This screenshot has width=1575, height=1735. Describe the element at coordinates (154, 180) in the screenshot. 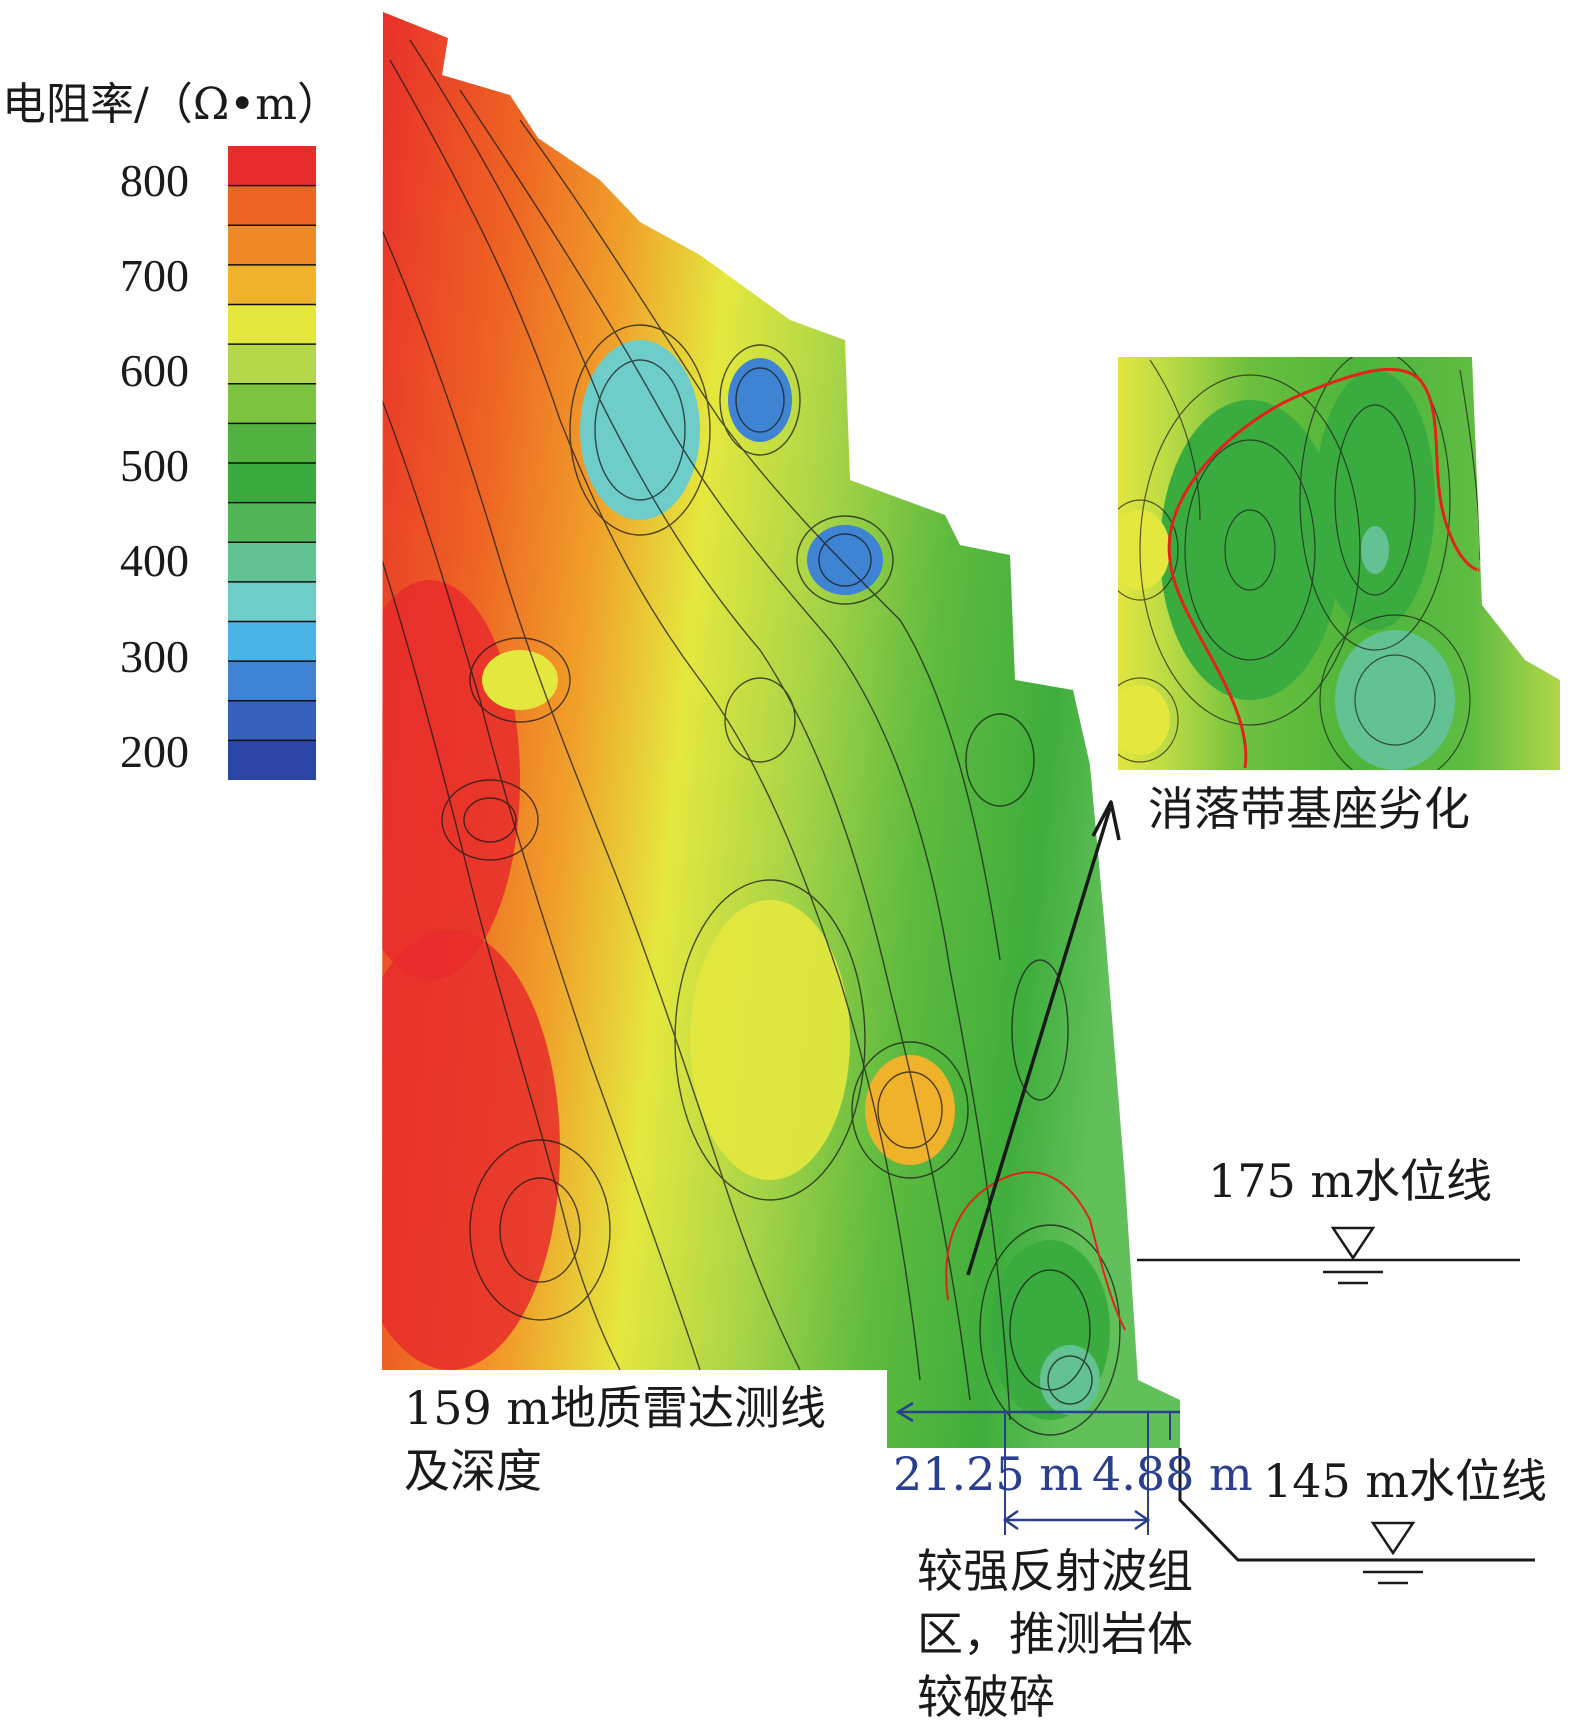

I see `legend-tick-label: 800` at that location.